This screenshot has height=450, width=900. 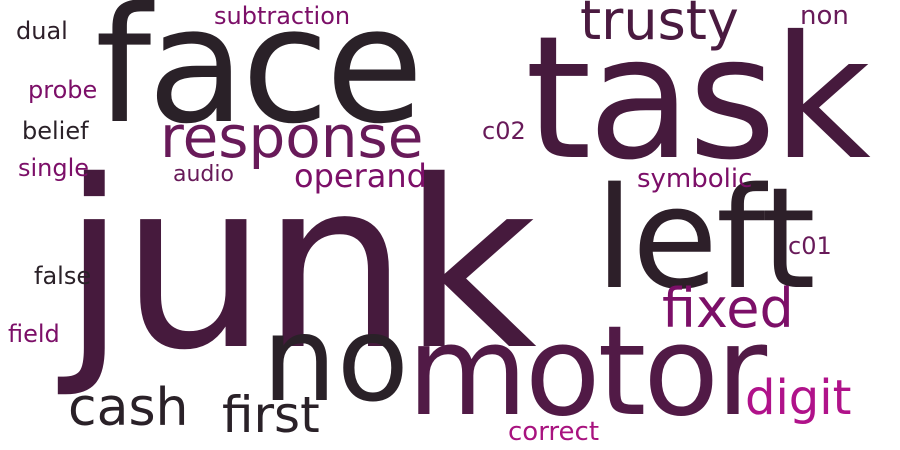 What do you see at coordinates (55, 131) in the screenshot?
I see `word-belief: belief` at bounding box center [55, 131].